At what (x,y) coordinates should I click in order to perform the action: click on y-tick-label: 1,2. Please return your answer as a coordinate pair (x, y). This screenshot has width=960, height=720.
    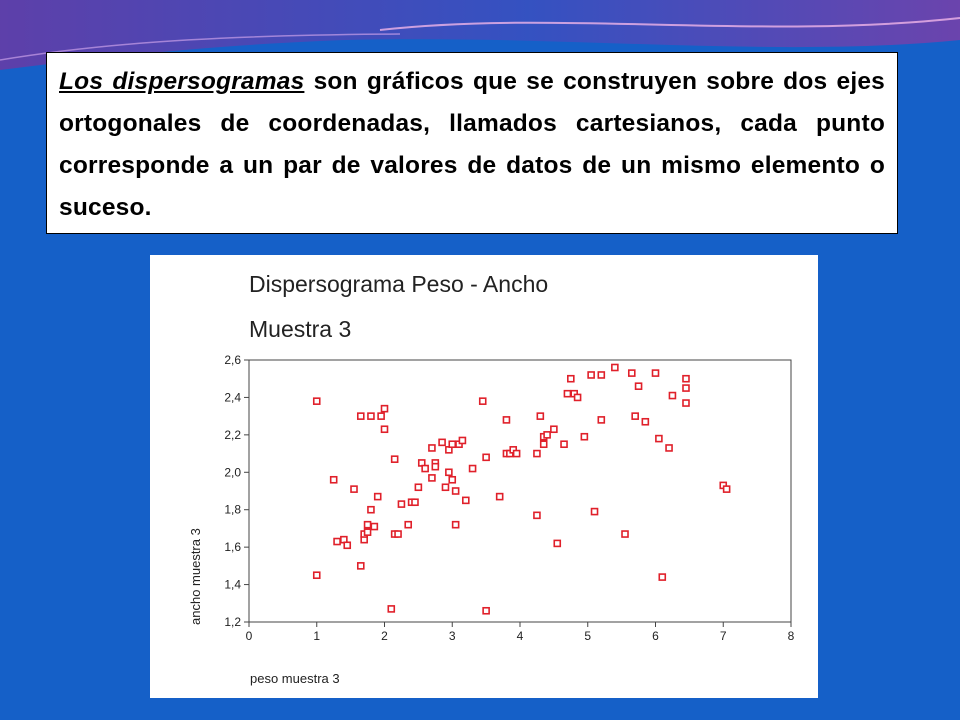
    Looking at the image, I should click on (232, 622).